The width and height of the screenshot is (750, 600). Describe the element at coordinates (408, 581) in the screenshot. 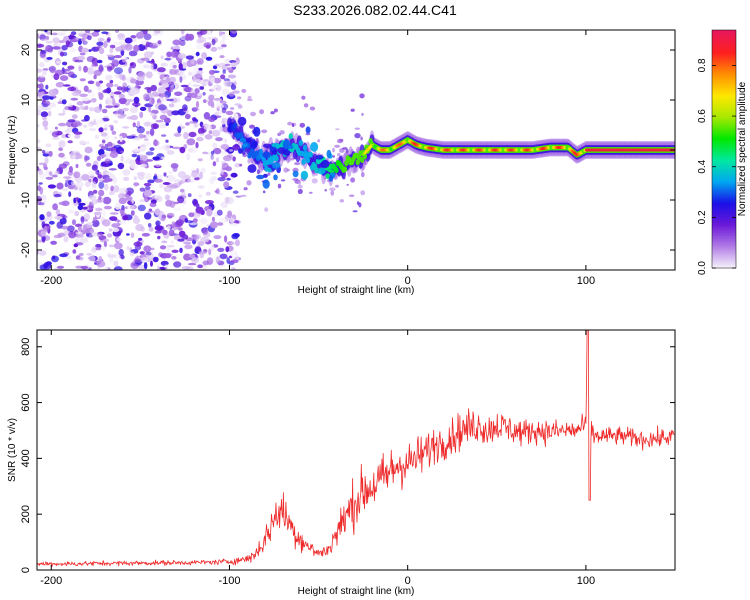

I see `x-tick-label: 0` at that location.